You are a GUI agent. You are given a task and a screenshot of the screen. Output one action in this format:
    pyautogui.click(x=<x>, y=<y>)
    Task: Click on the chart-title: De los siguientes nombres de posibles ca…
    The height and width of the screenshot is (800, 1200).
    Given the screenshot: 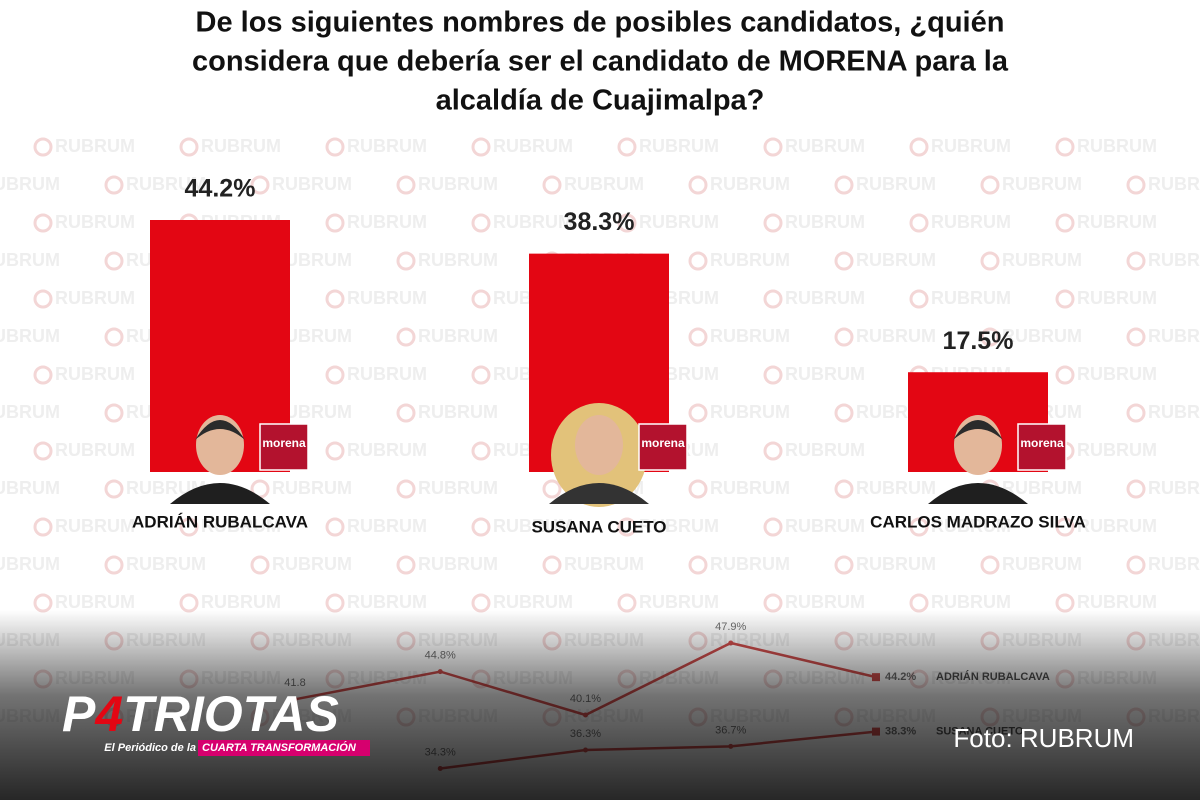 What is the action you would take?
    pyautogui.click(x=600, y=23)
    